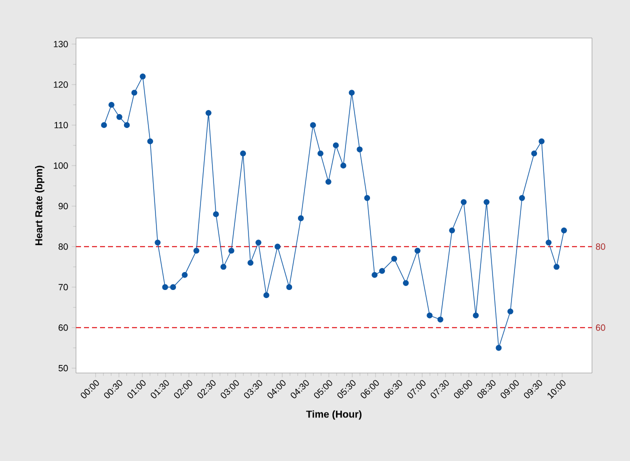  What do you see at coordinates (61, 44) in the screenshot?
I see `y-tick-label: 130` at bounding box center [61, 44].